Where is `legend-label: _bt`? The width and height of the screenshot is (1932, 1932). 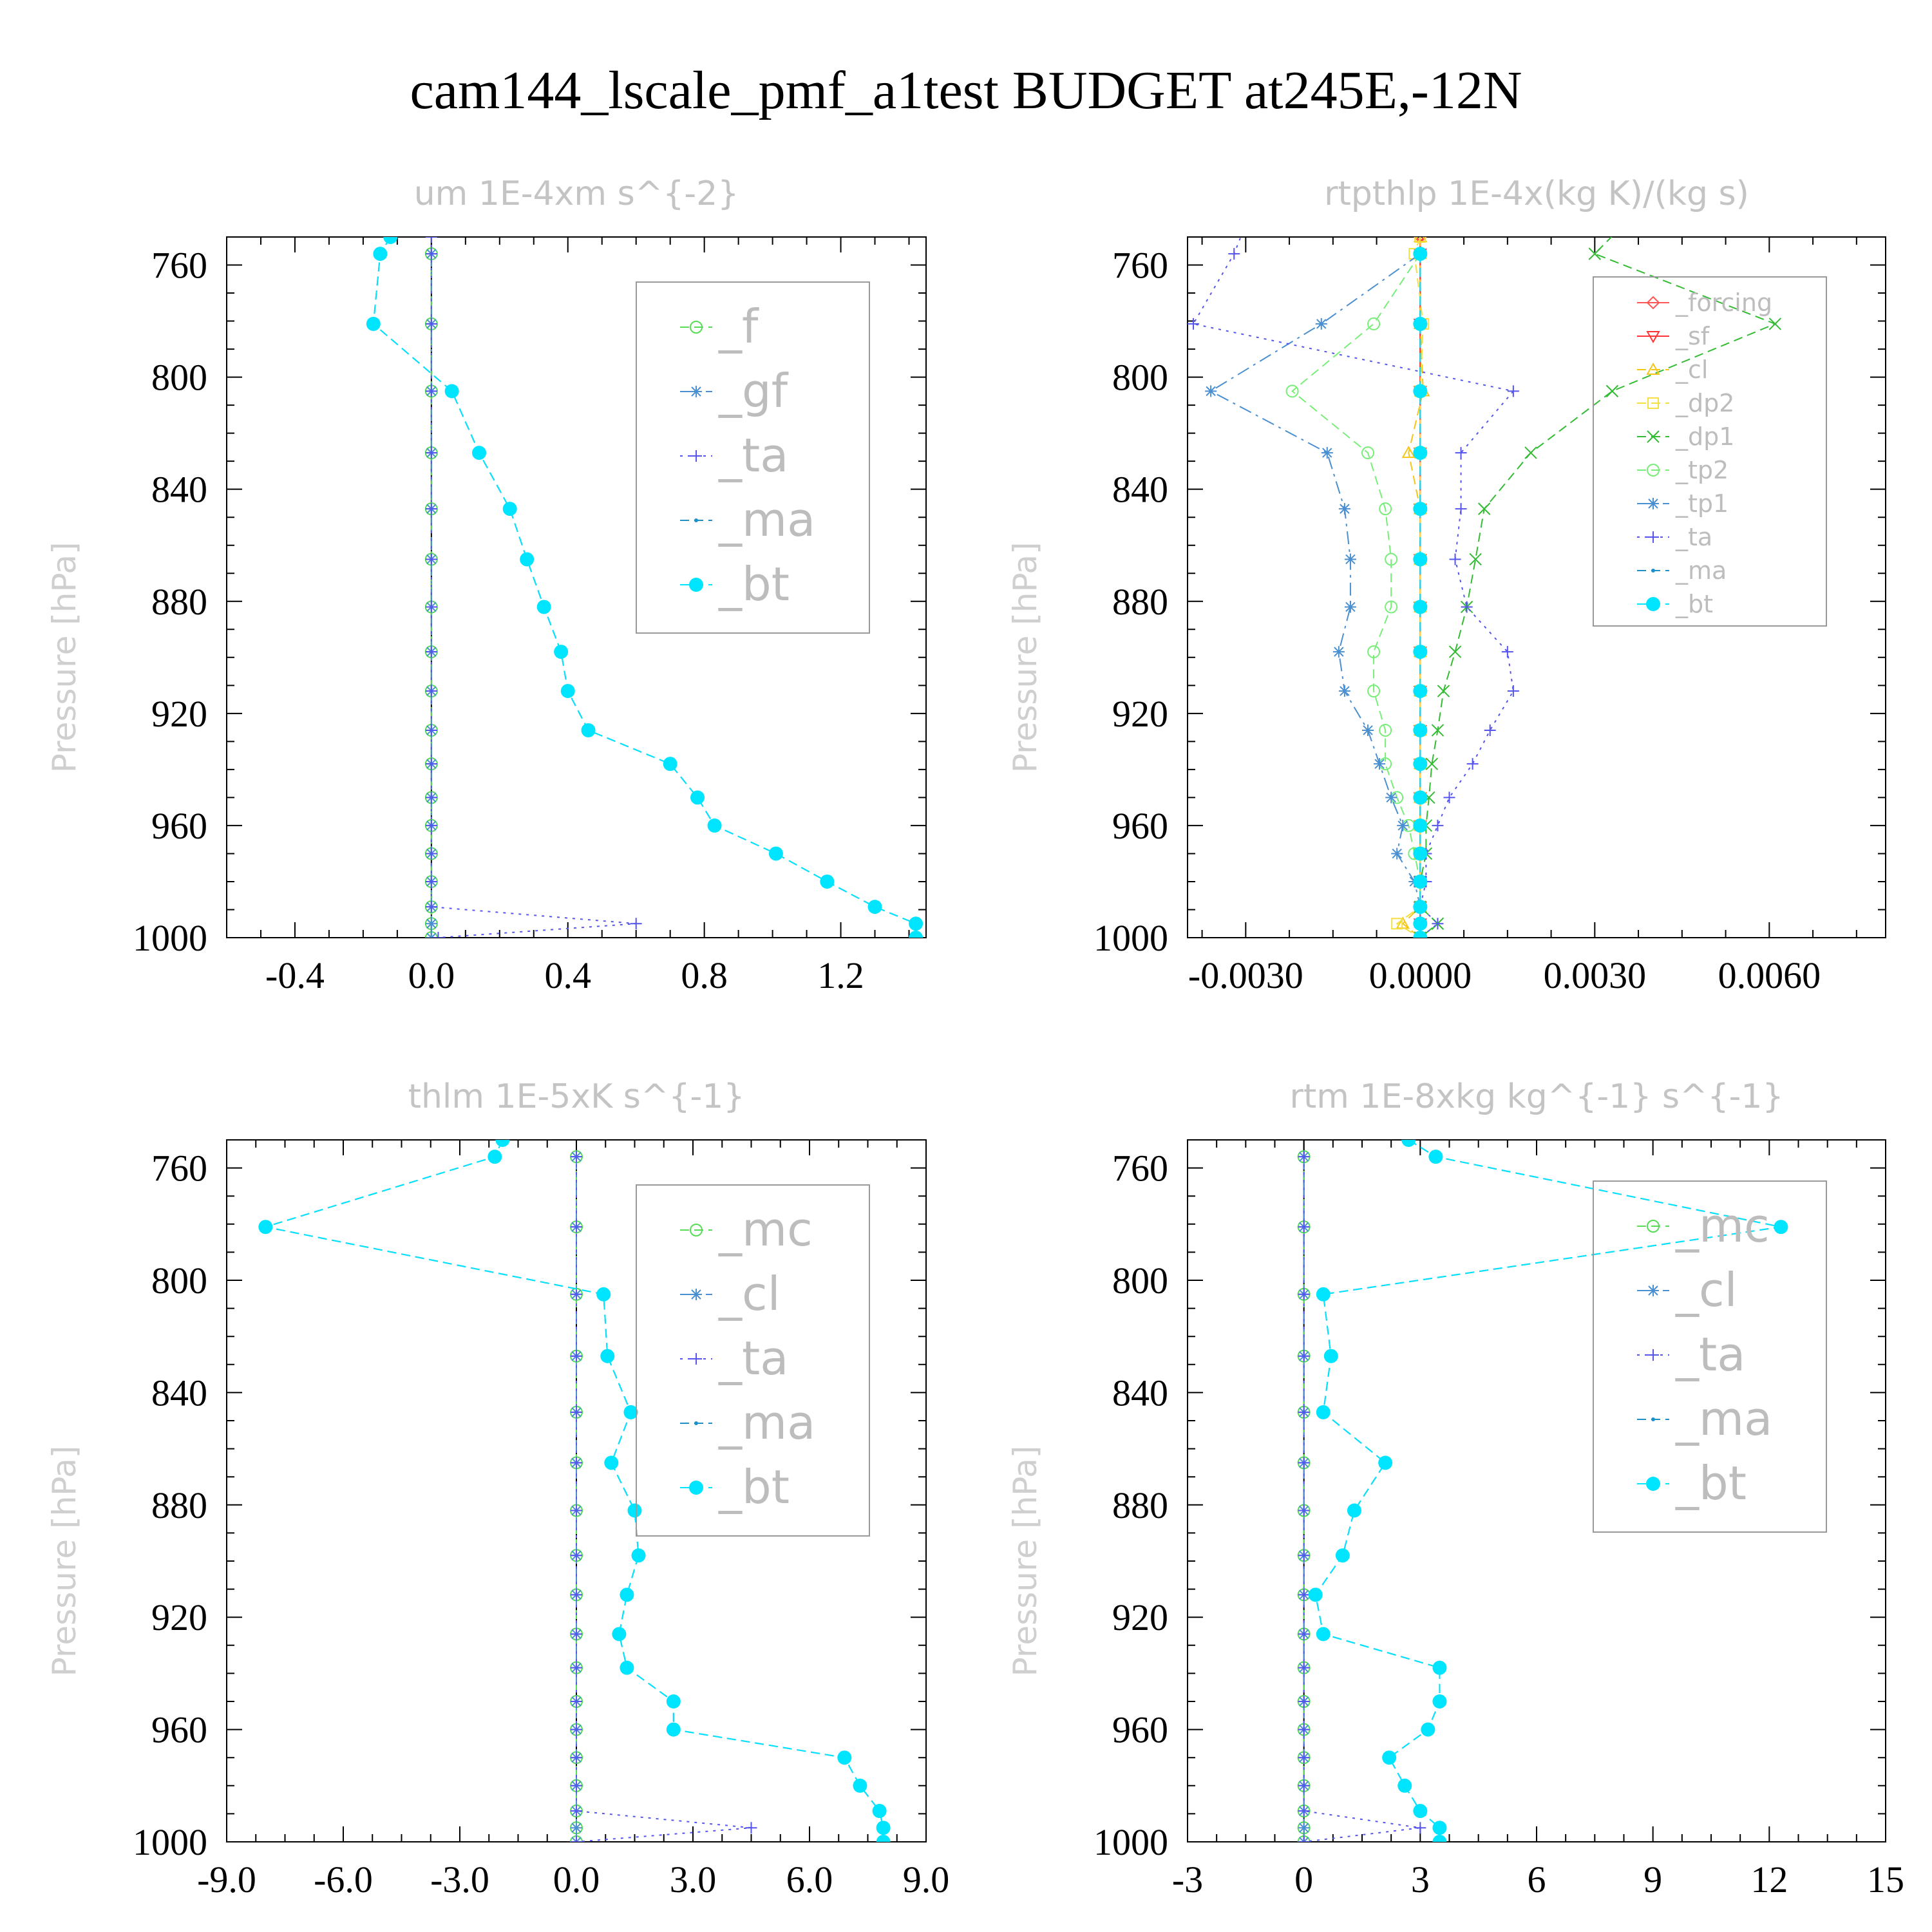 legend-label: _bt is located at coordinates (1711, 1483).